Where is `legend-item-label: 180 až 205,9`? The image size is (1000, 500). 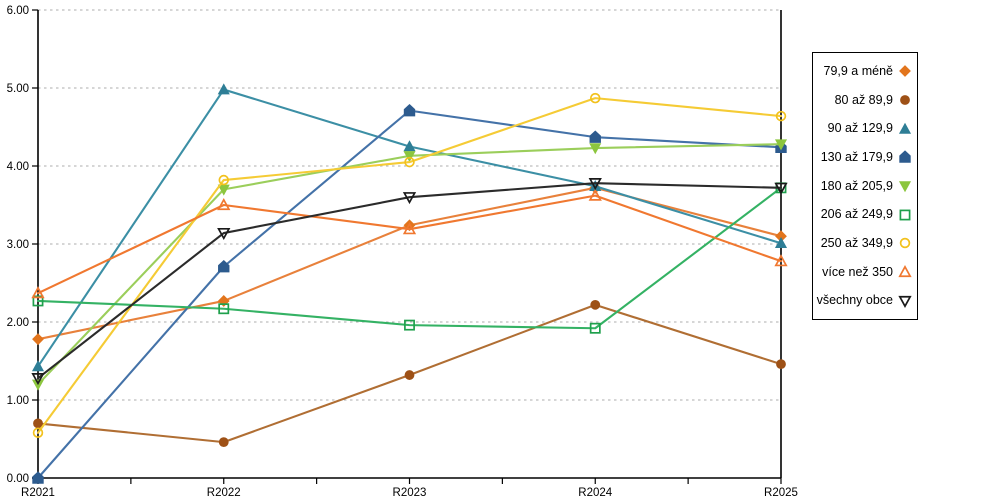
legend-item-label: 180 až 205,9 is located at coordinates (856, 185).